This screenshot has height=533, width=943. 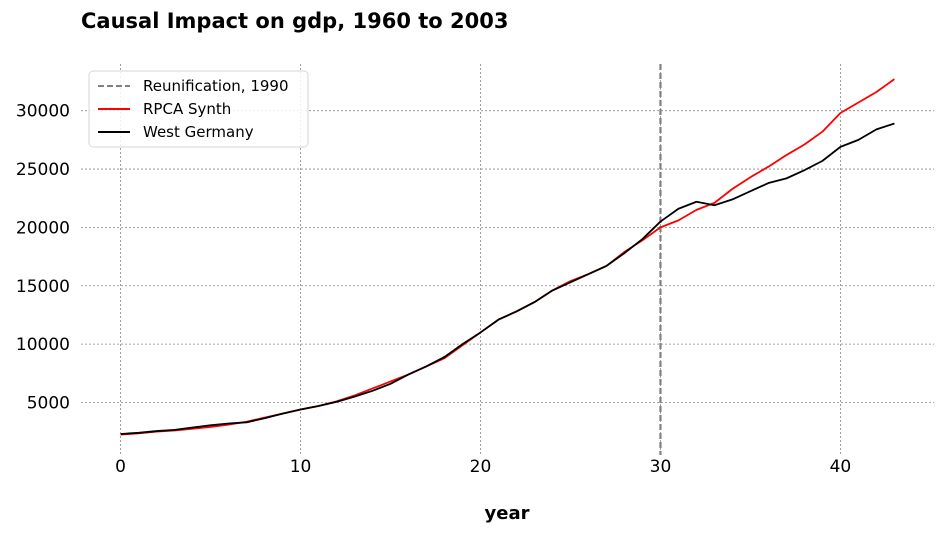 I want to click on x-tick-label: 20, so click(x=481, y=467).